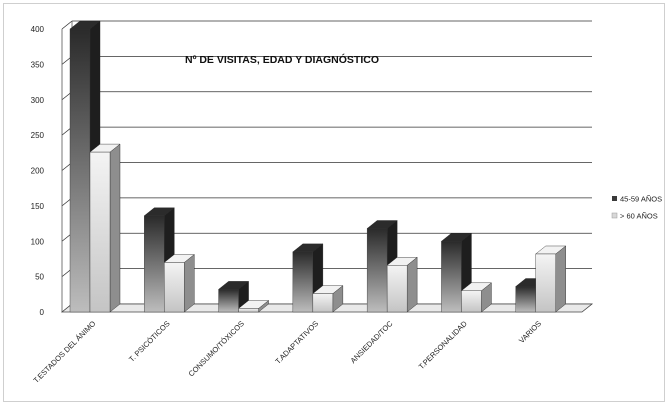 This screenshot has width=669, height=405. Describe the element at coordinates (65, 352) in the screenshot. I see `x-tick-label: T.ESTADOS DEL ÁNIMO` at that location.